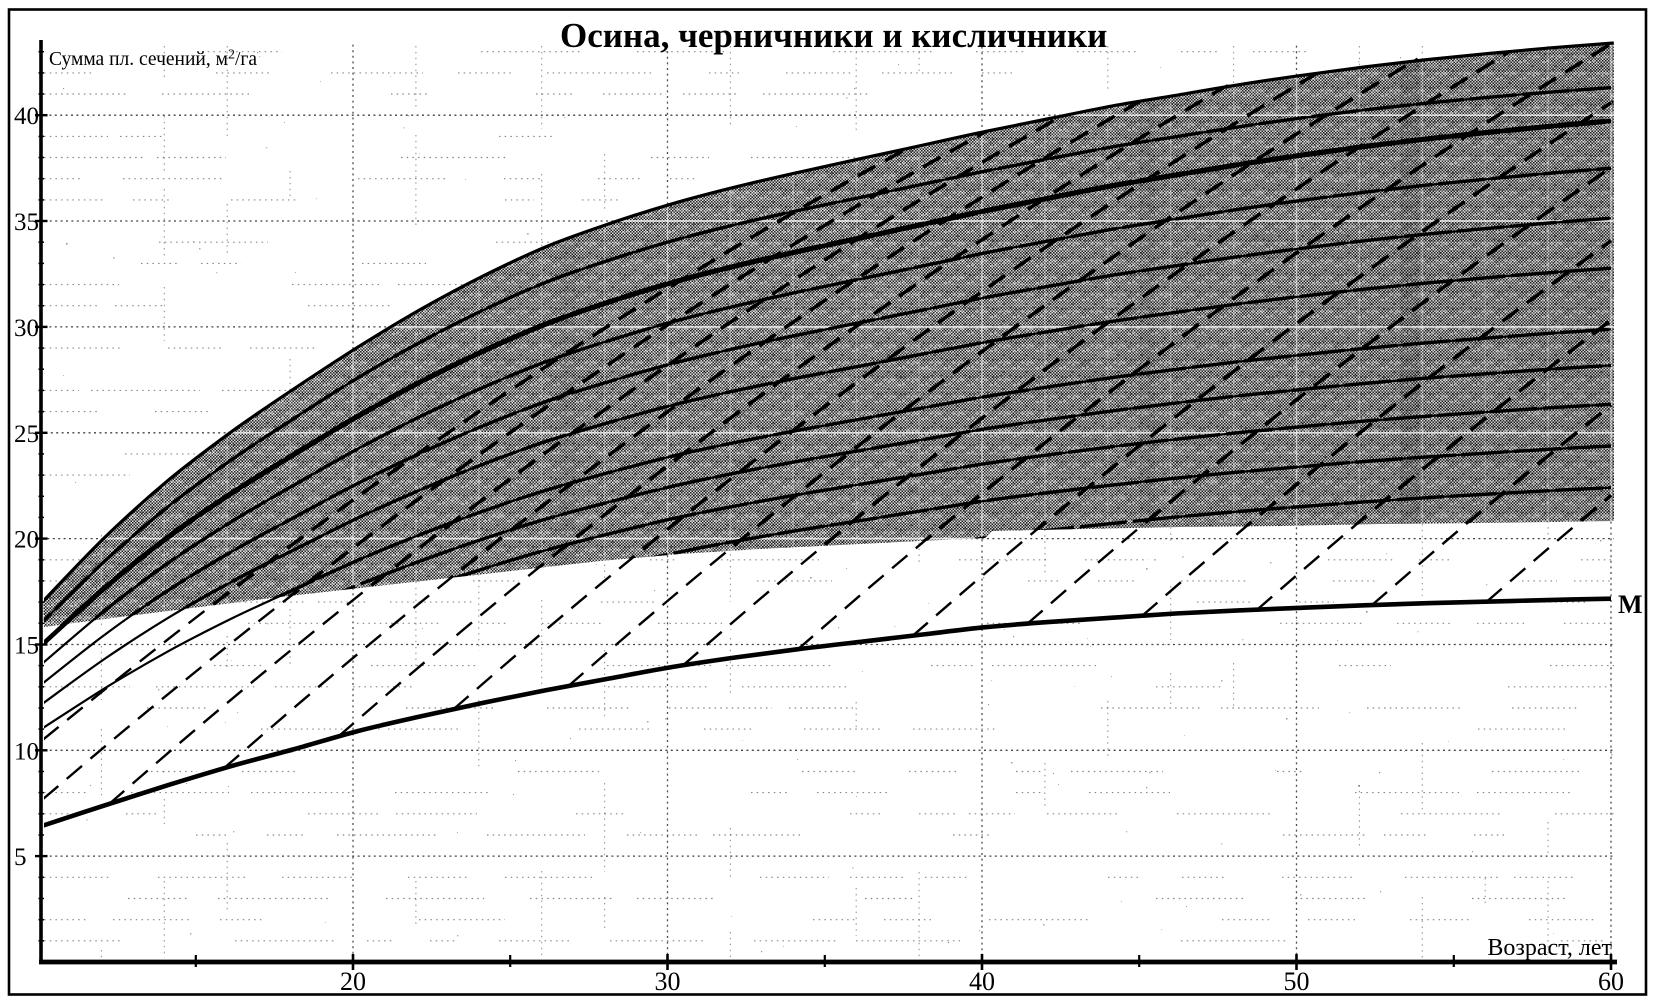 The height and width of the screenshot is (1007, 1654). What do you see at coordinates (20, 857) in the screenshot?
I see `svg-text: 5` at bounding box center [20, 857].